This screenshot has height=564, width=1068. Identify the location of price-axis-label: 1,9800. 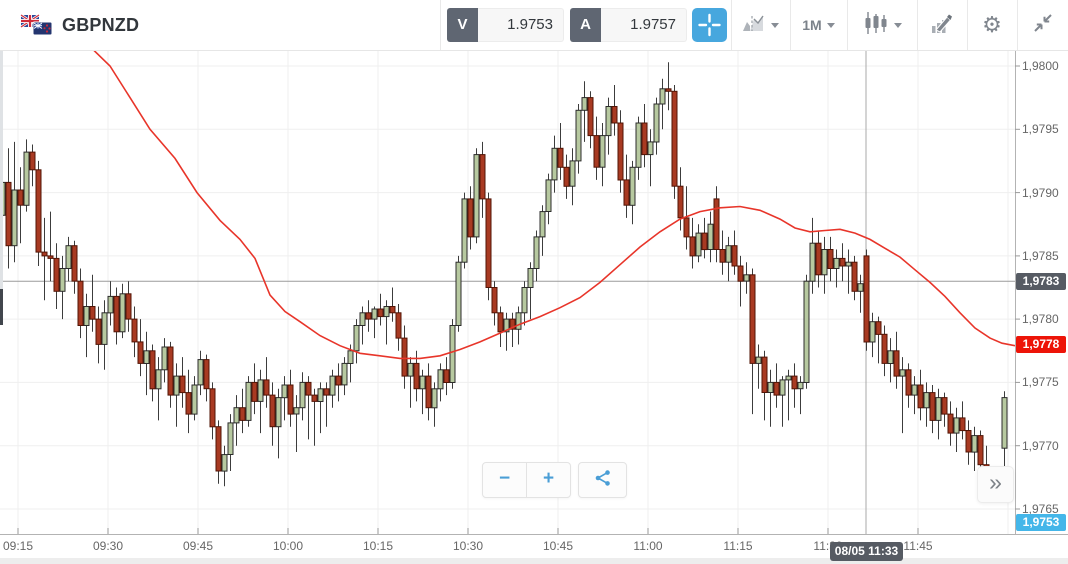
(1040, 66).